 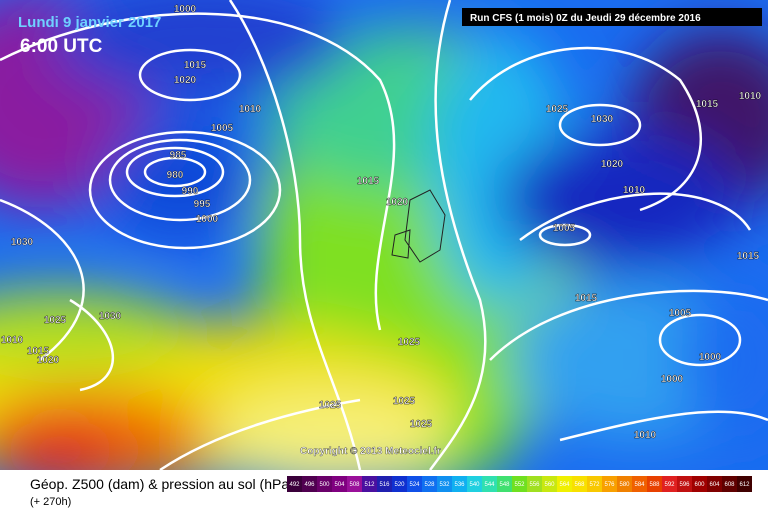 I want to click on date: Lundi 9 janvier 2017, so click(x=89, y=22).